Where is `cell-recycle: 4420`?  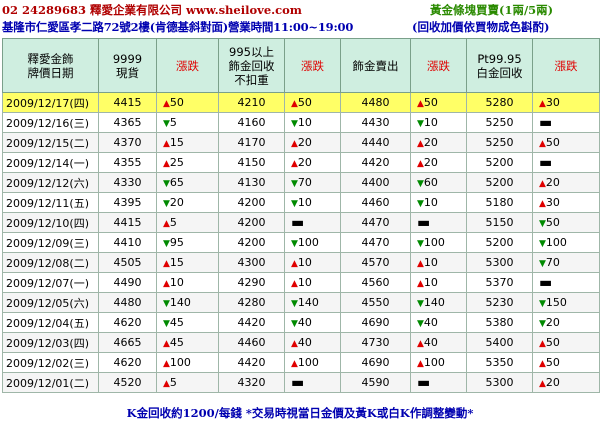
cell-recycle: 4420 is located at coordinates (251, 322).